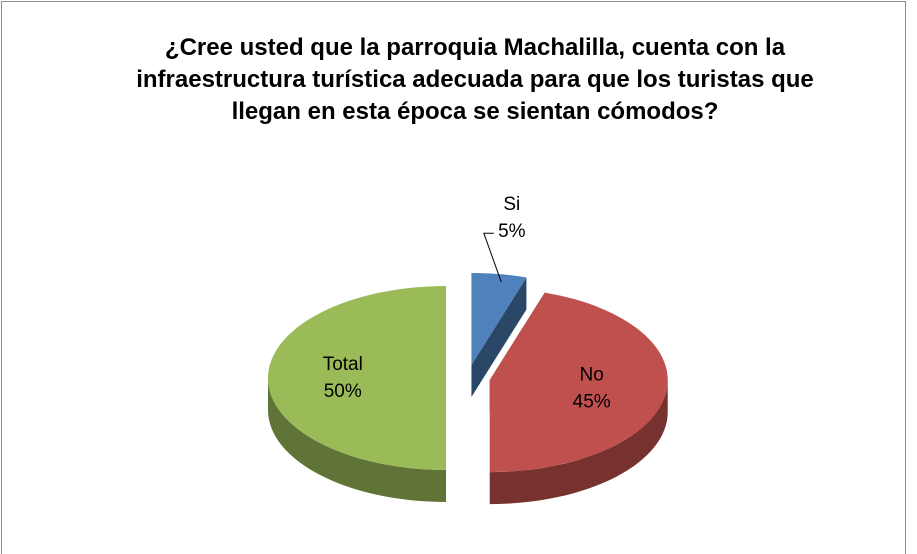 This screenshot has height=554, width=917. Describe the element at coordinates (511, 204) in the screenshot. I see `data-label-category: Si` at that location.